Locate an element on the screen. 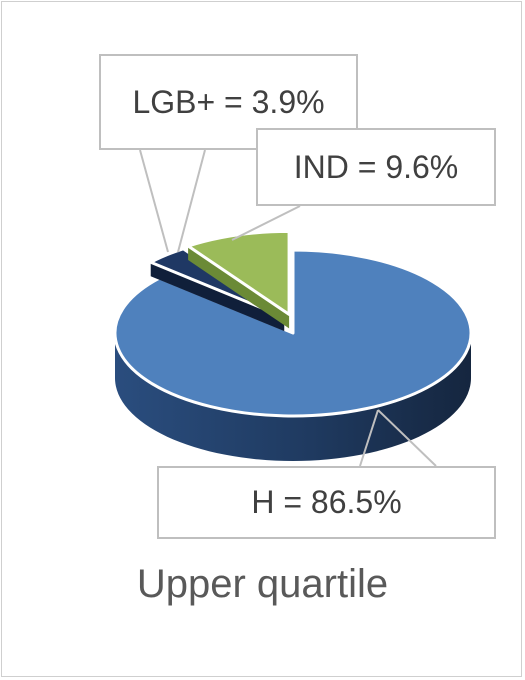 The height and width of the screenshot is (680, 525). leader-ind is located at coordinates (266, 223).